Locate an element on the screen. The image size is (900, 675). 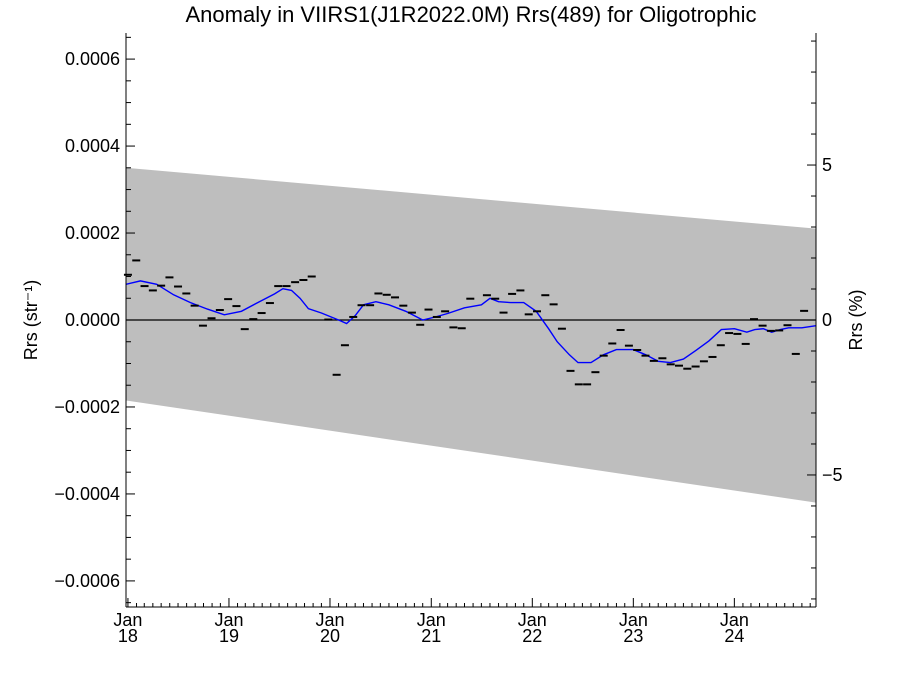
x-tick-year-label: 18 is located at coordinates (128, 636).